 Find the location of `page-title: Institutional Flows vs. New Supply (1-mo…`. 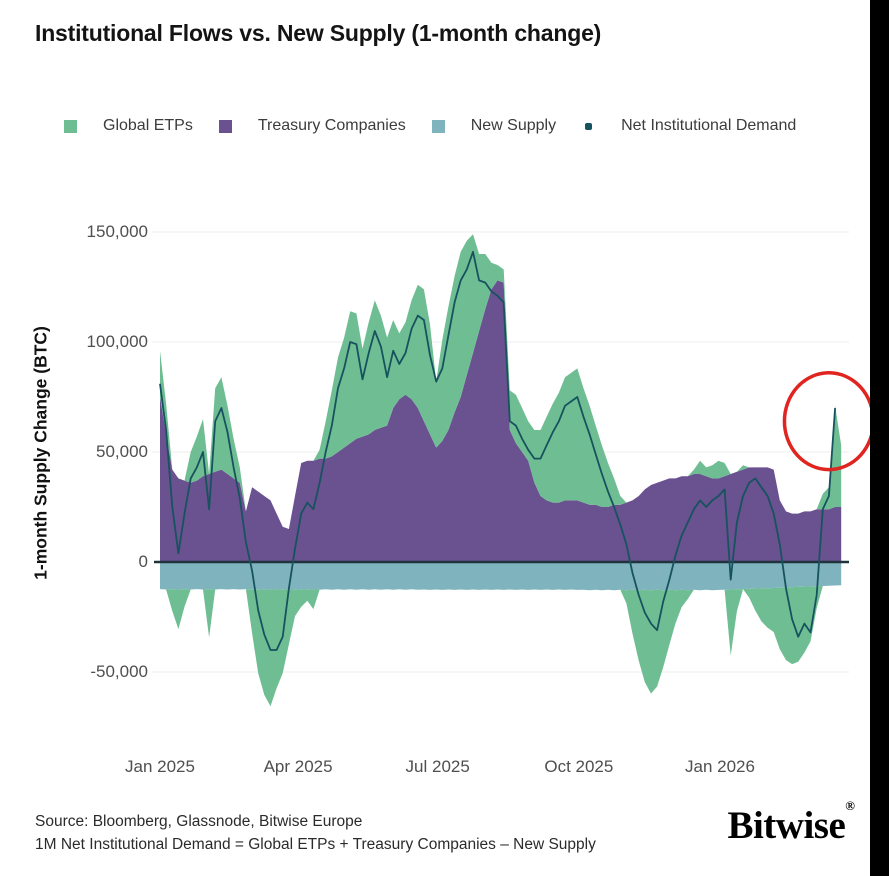

page-title: Institutional Flows vs. New Supply (1-mo… is located at coordinates (318, 33).